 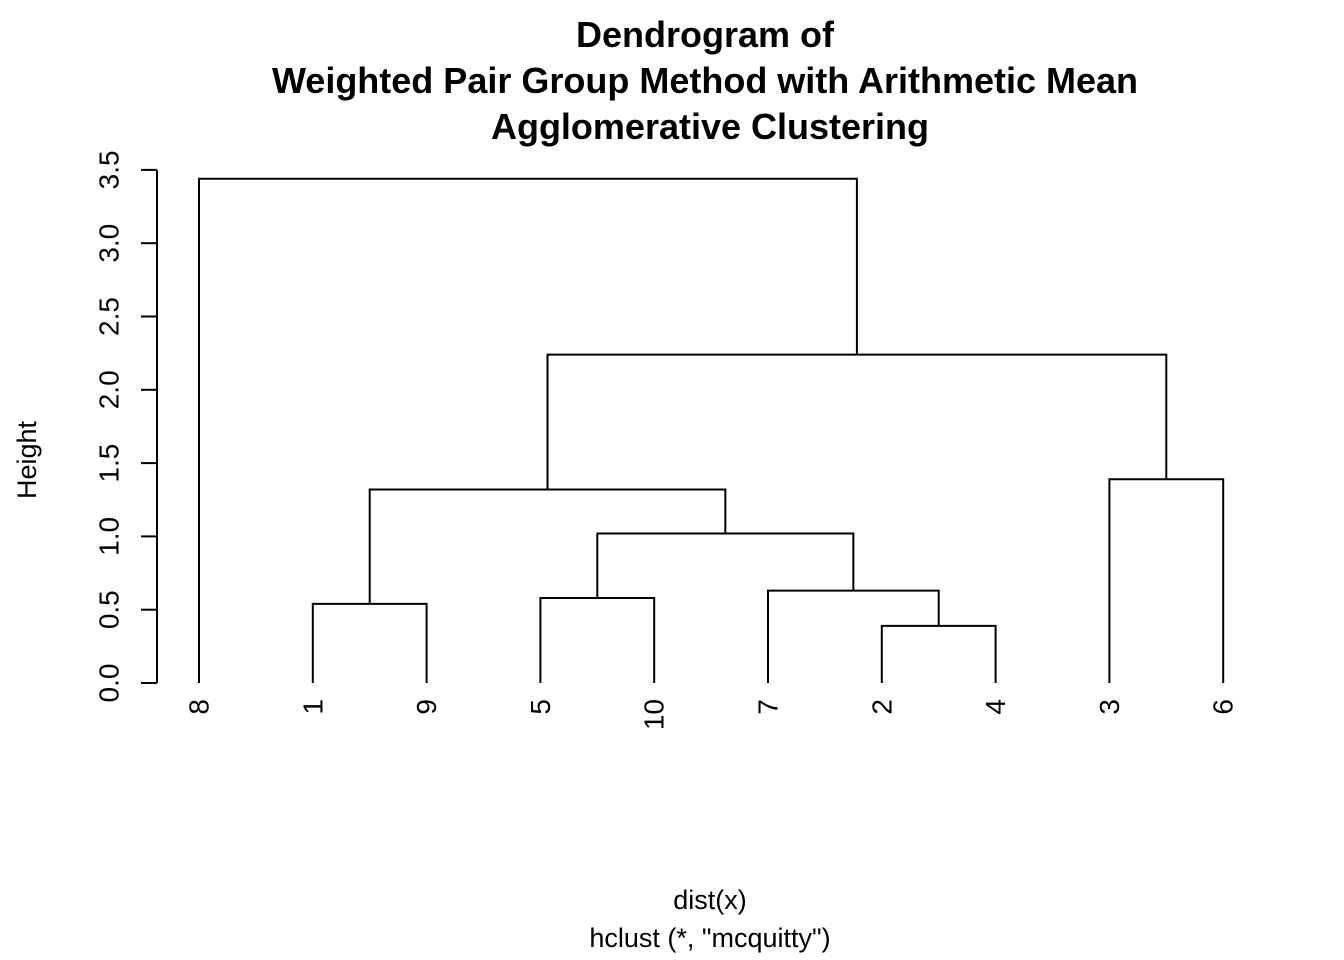 I want to click on y-tick-label: 0.0, so click(x=109, y=683).